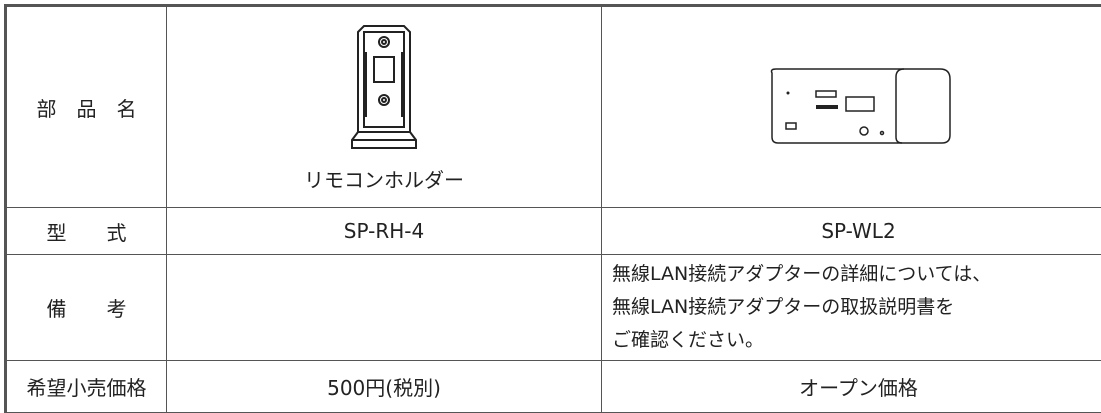 The image size is (1101, 413). Describe the element at coordinates (384, 387) in the screenshot. I see `cell: 500円(税別)` at that location.